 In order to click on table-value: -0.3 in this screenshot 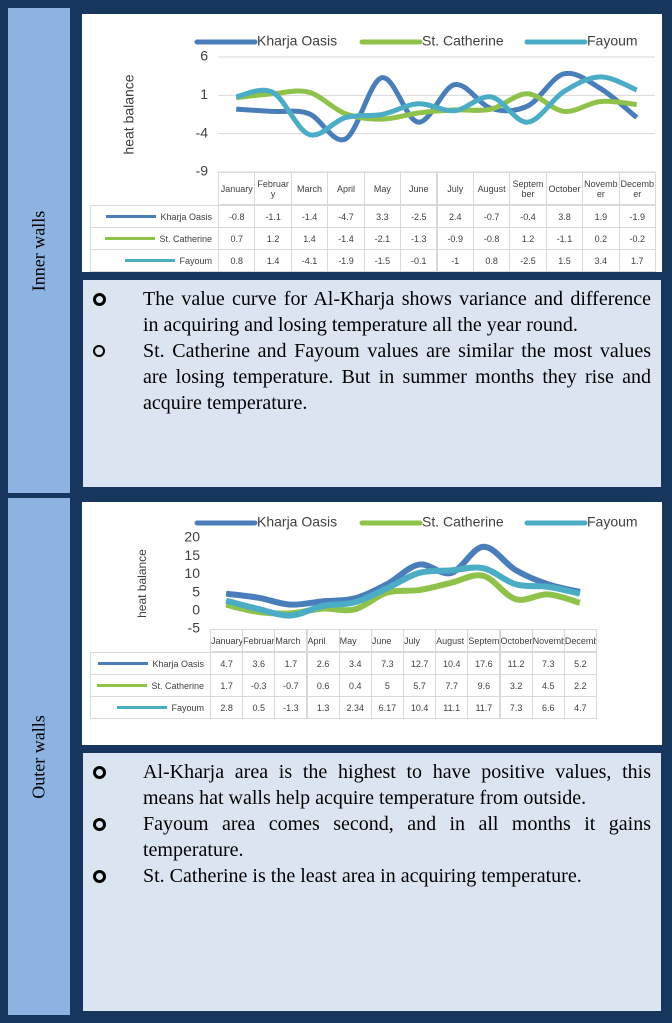, I will do `click(259, 685)`.